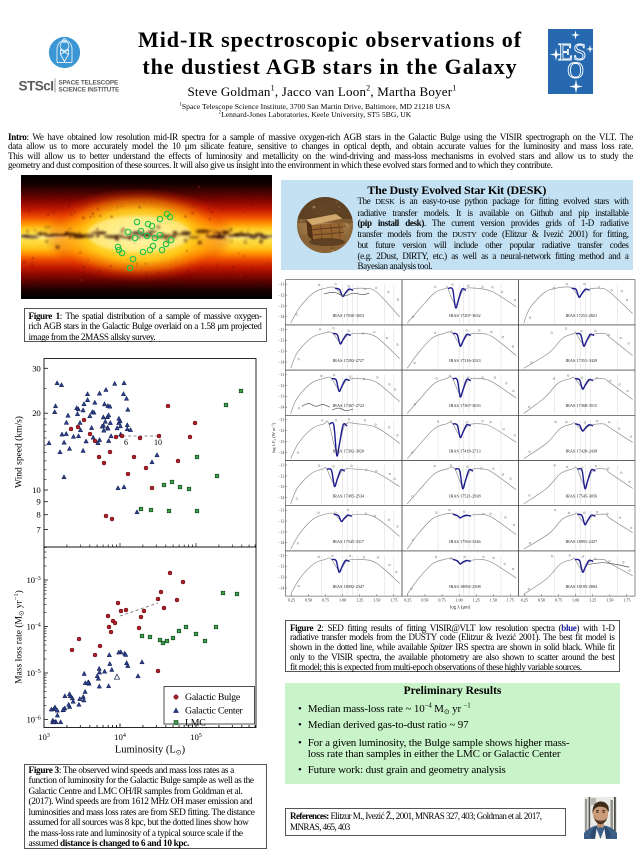 The image size is (640, 853). Describe the element at coordinates (38, 530) in the screenshot. I see `svg-text: 7` at that location.